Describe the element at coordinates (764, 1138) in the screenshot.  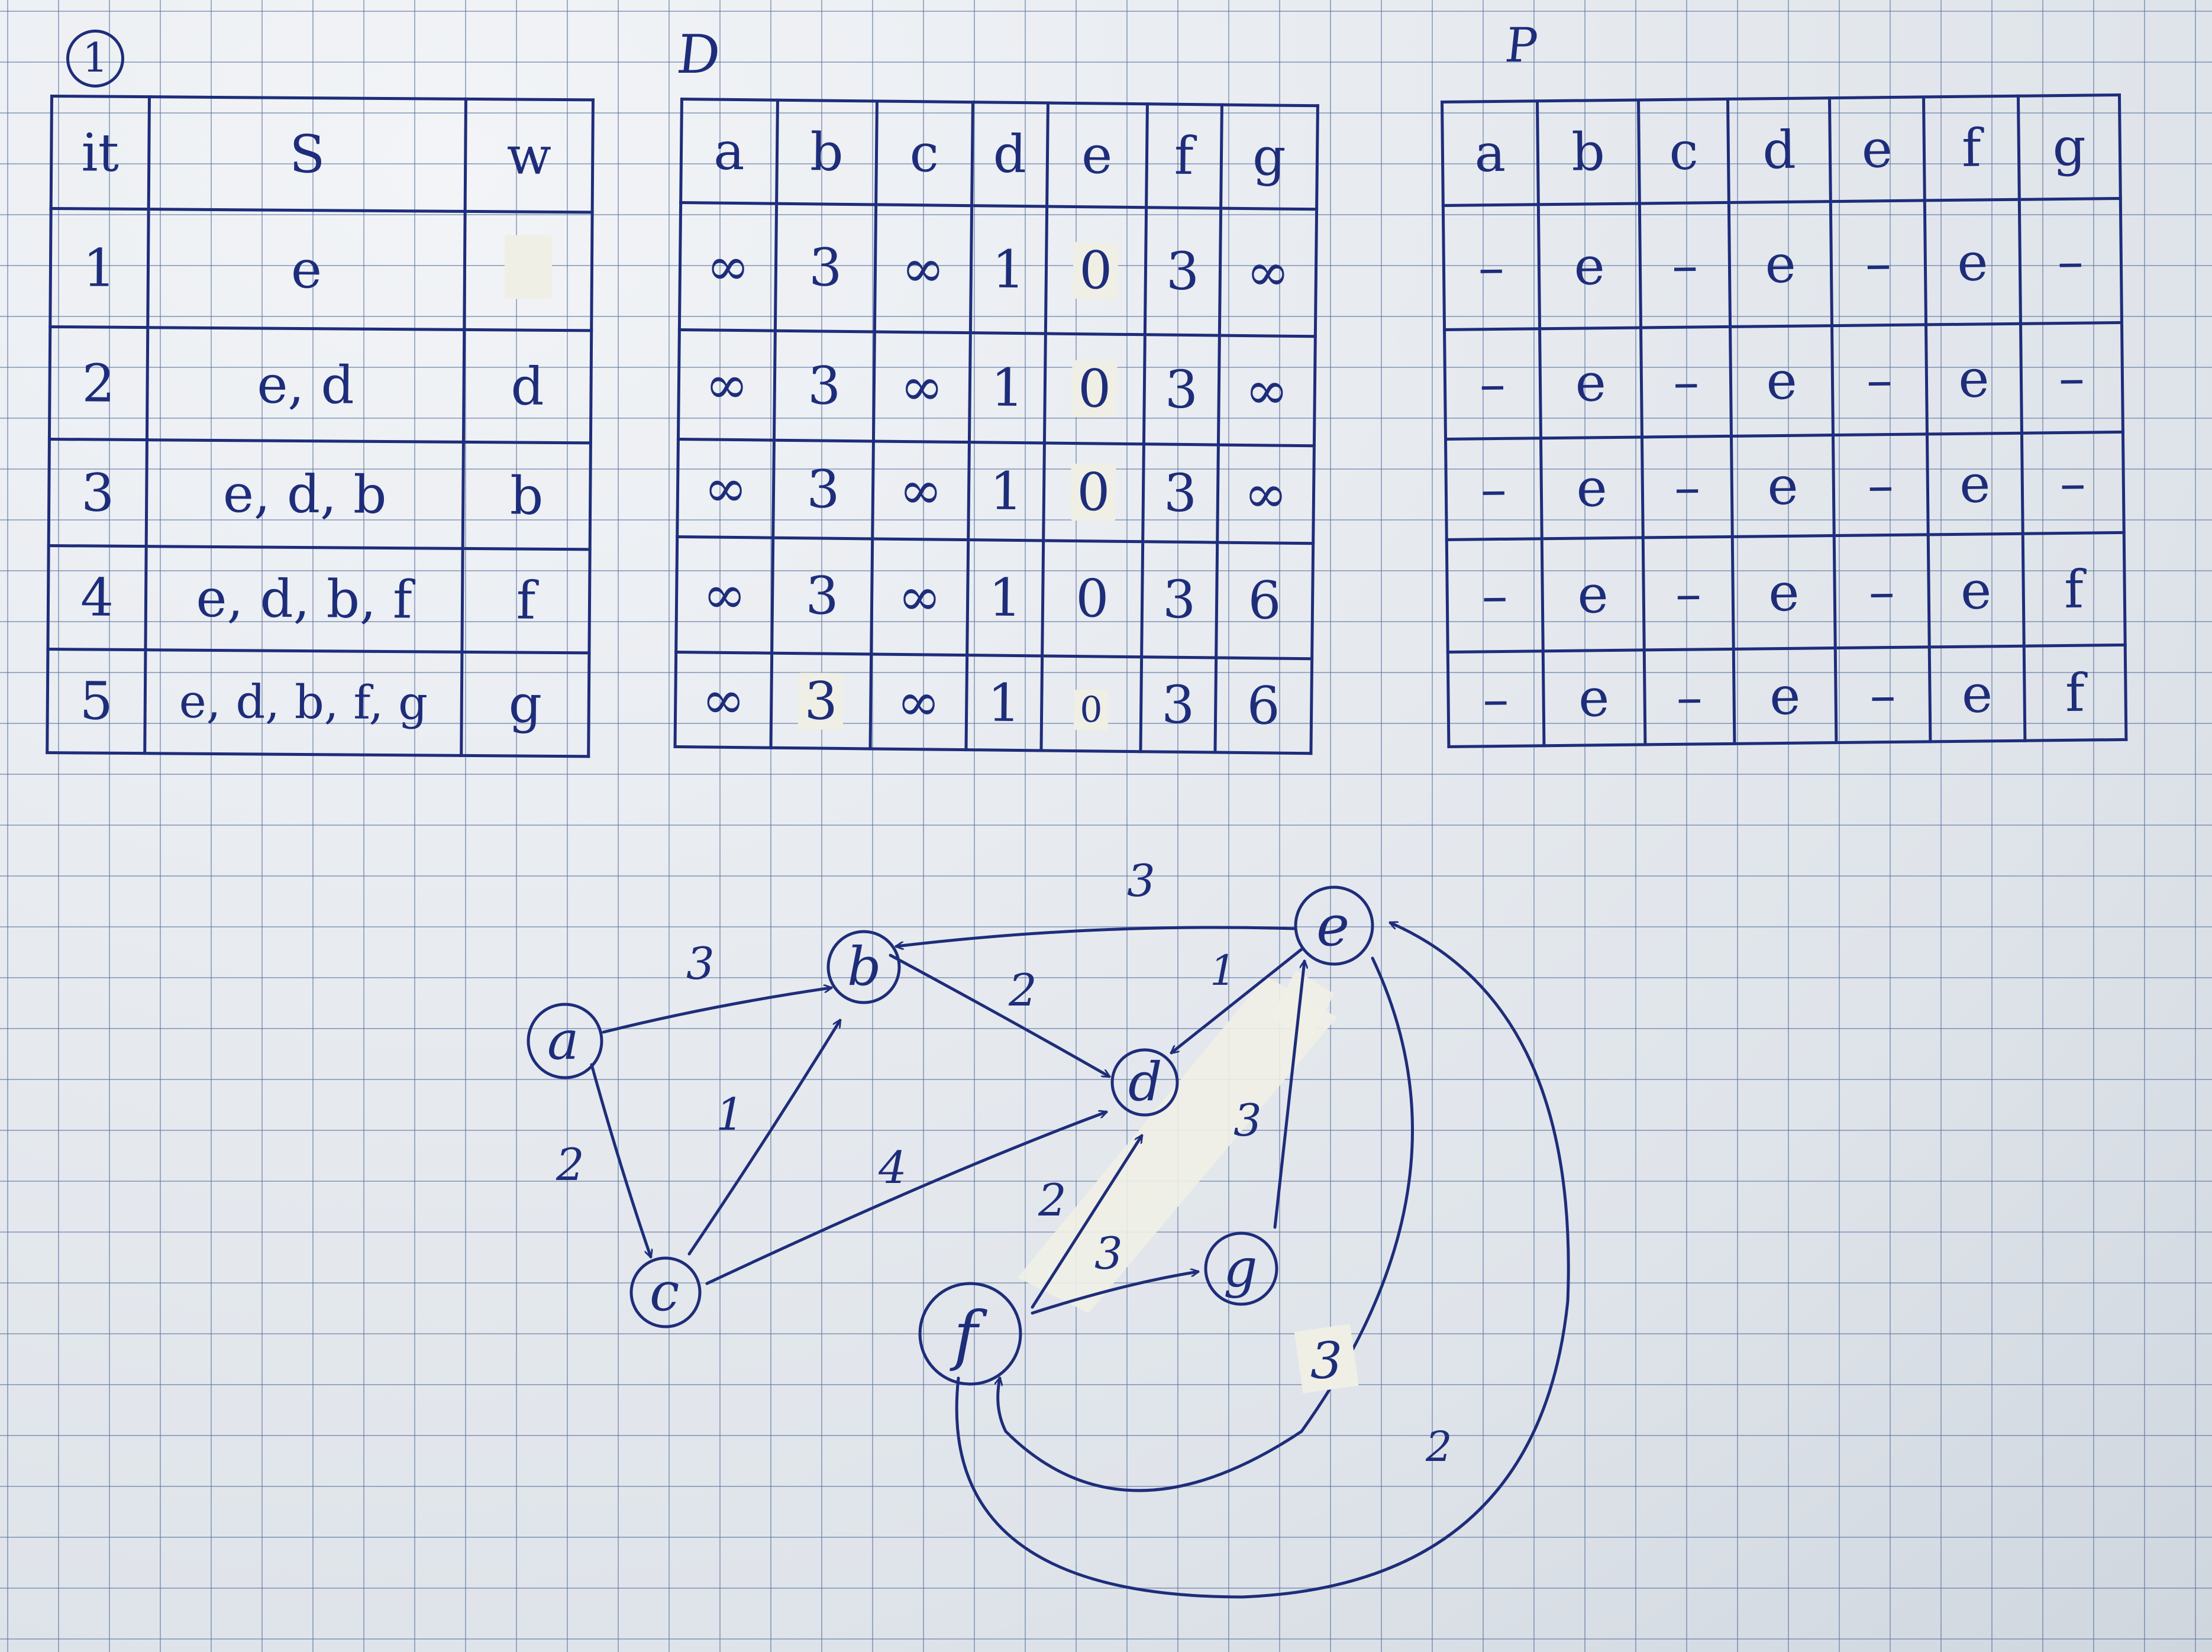
I see `edge-c-b` at that location.